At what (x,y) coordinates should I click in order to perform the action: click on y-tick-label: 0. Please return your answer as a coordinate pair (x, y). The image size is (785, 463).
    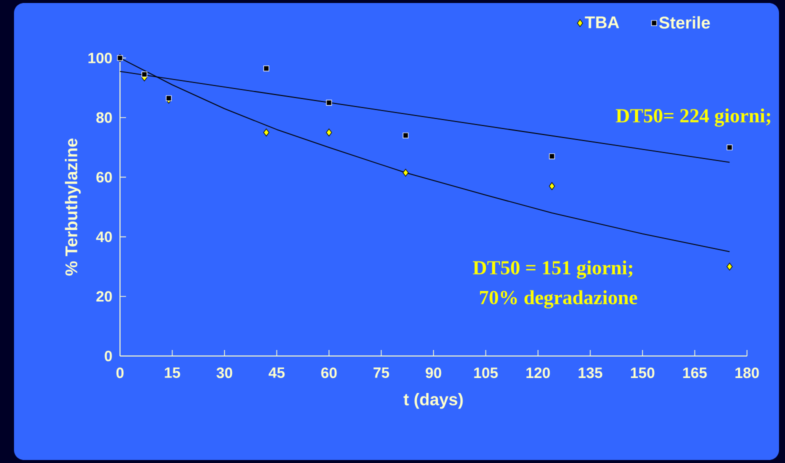
    Looking at the image, I should click on (108, 356).